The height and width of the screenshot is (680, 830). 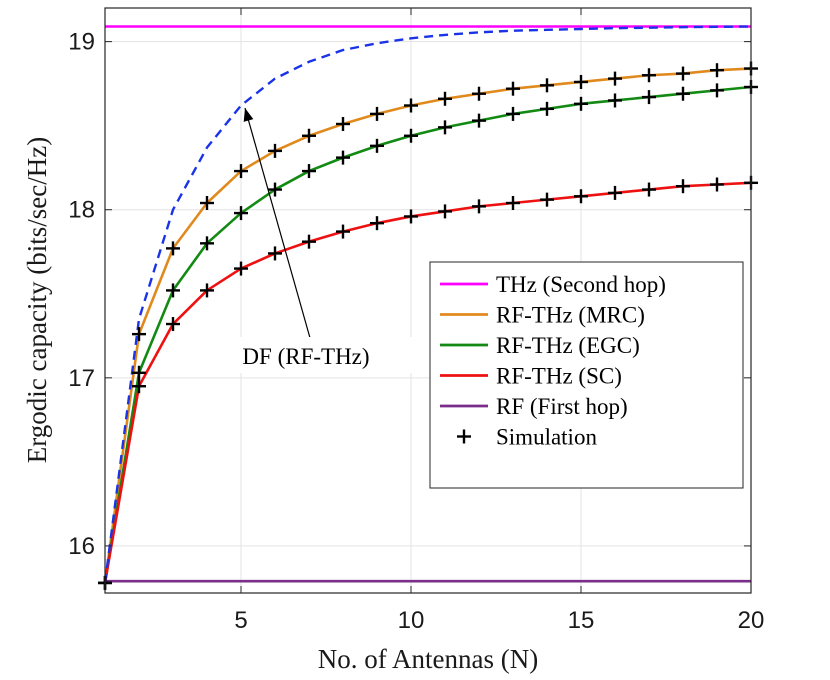 What do you see at coordinates (581, 620) in the screenshot?
I see `x-tick-label: 15` at bounding box center [581, 620].